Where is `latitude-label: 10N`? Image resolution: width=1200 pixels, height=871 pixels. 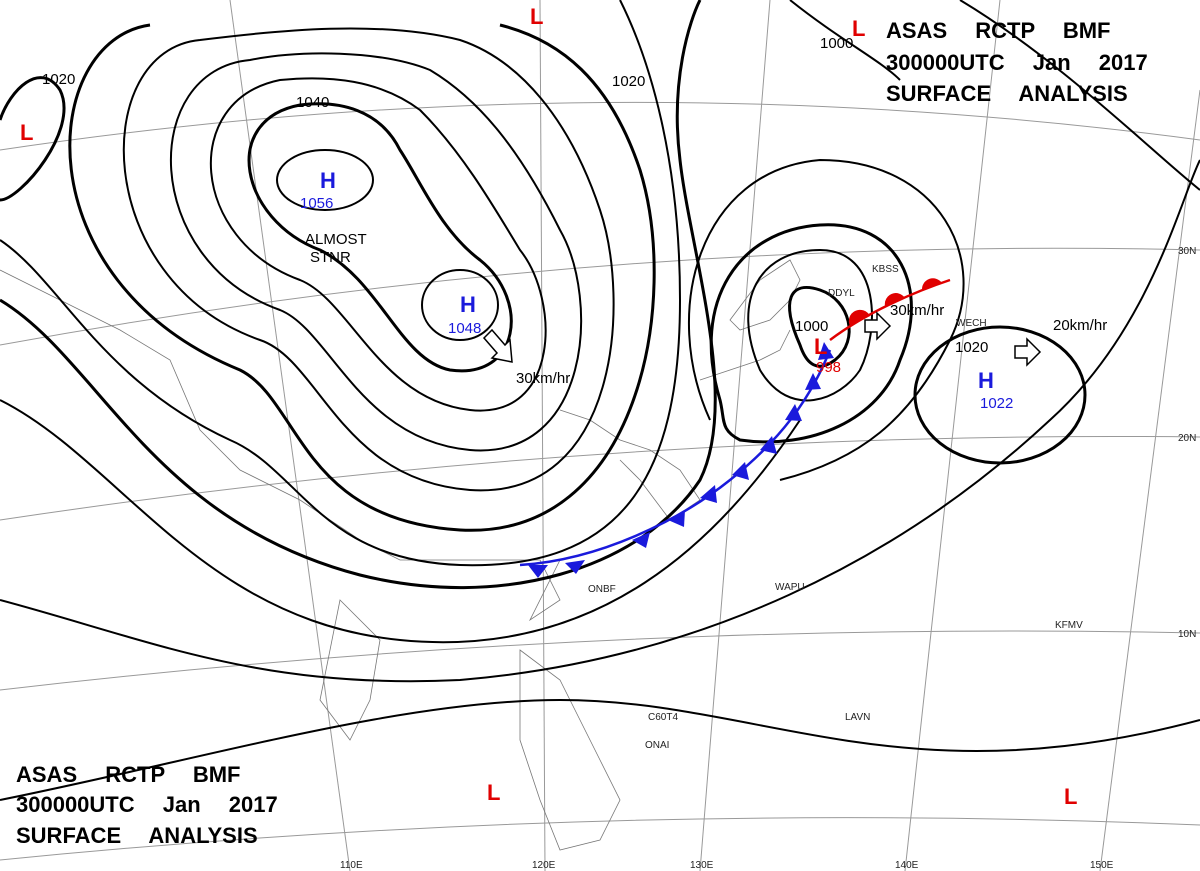 latitude-label: 10N is located at coordinates (1187, 634).